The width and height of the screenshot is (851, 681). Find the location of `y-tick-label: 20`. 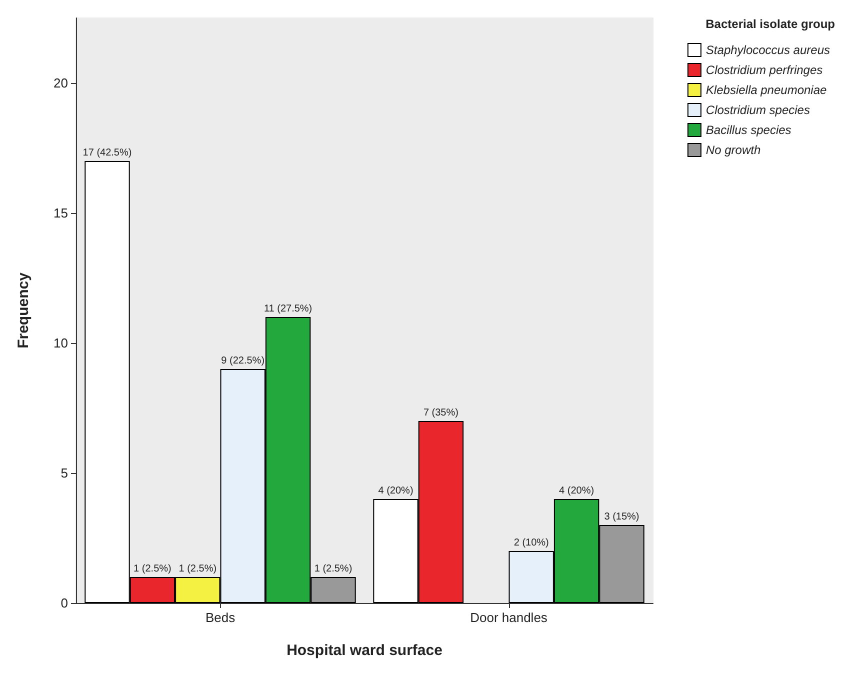

y-tick-label: 20 is located at coordinates (61, 83).